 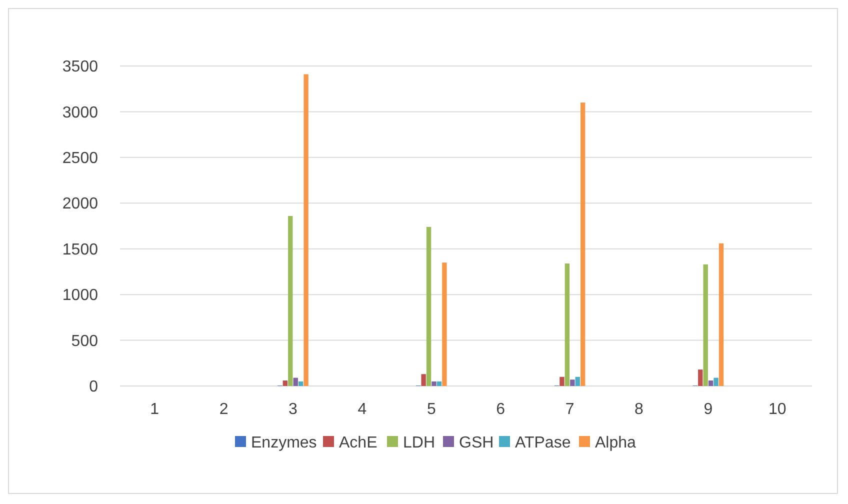 I want to click on y-tick-label: 0, so click(x=93, y=387).